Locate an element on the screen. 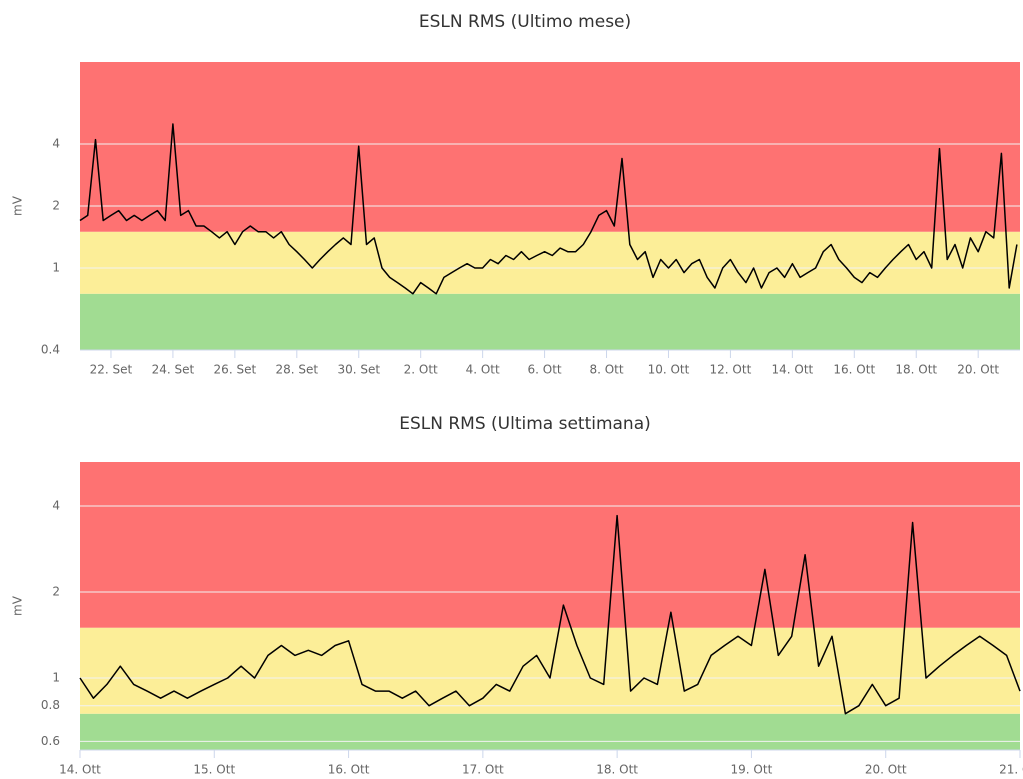 The image size is (1023, 779). x-tick-label: 8. Ott is located at coordinates (606, 370).